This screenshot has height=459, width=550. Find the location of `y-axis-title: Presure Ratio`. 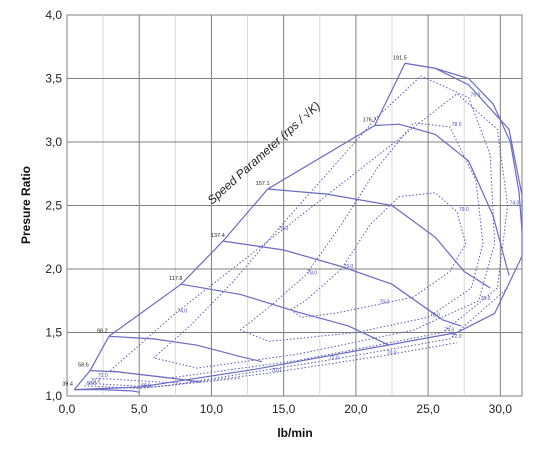

y-axis-title: Presure Ratio is located at coordinates (26, 205).